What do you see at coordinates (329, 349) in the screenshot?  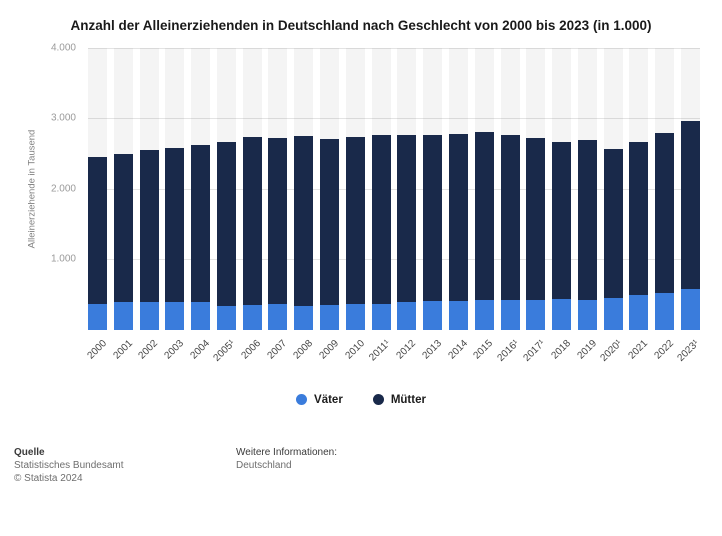 I see `x-tick-label: 2009` at bounding box center [329, 349].